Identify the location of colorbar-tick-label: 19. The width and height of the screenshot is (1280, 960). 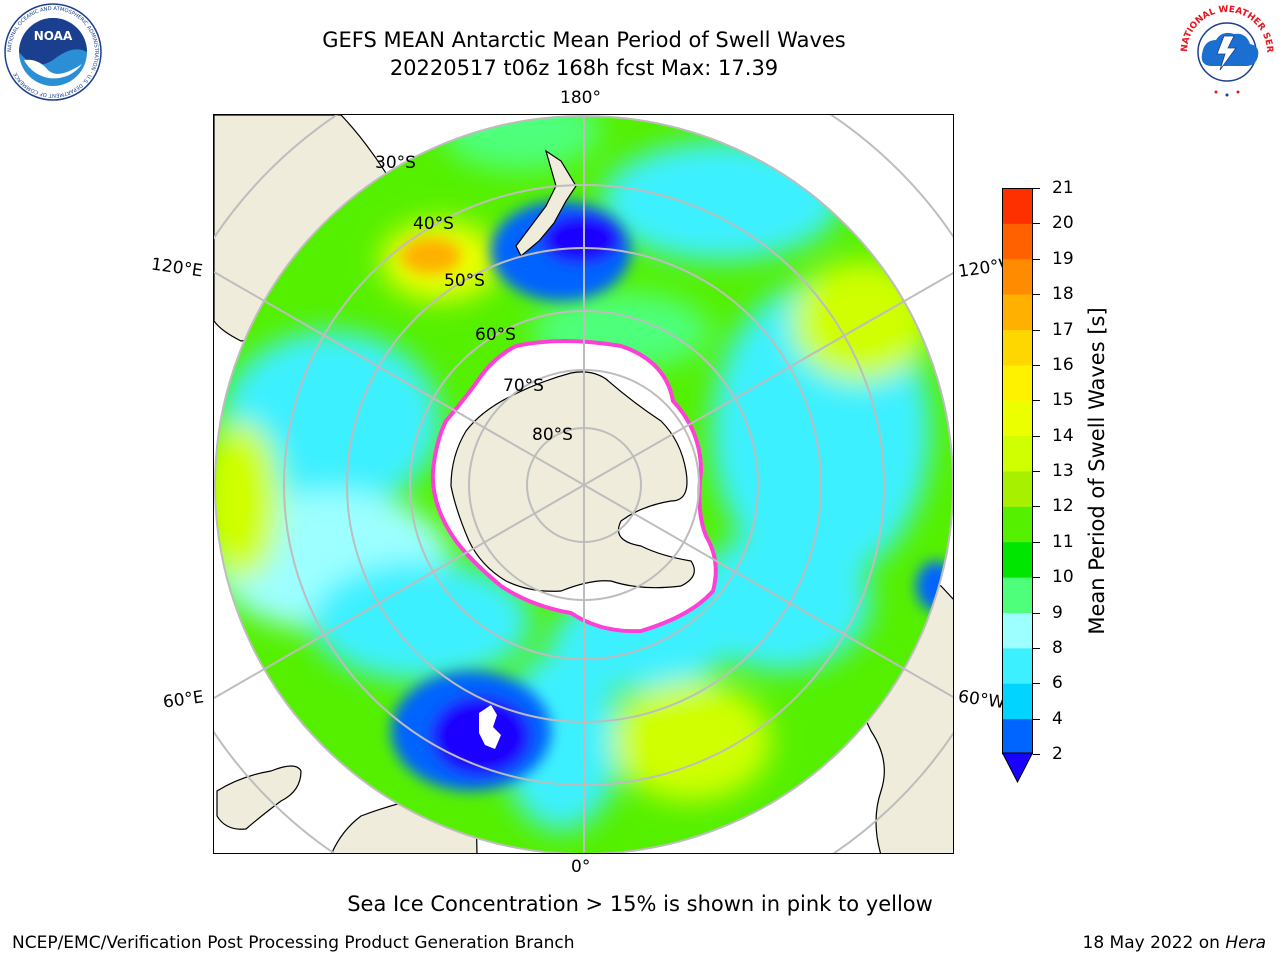
(1063, 258).